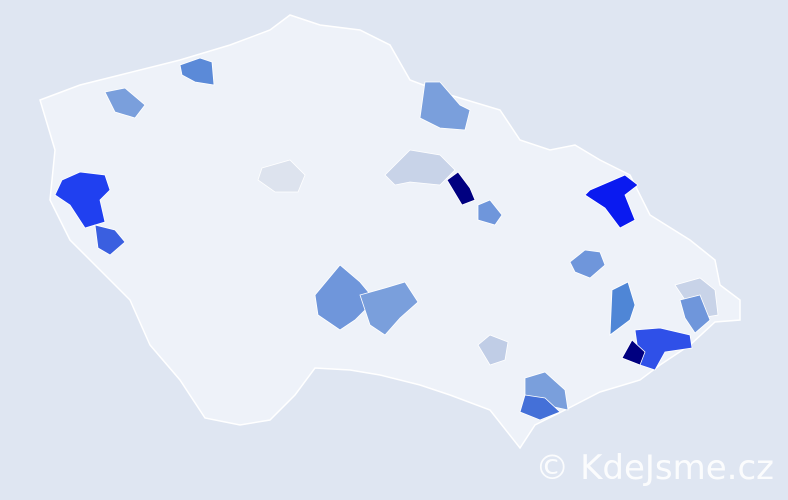  I want to click on region-north-light, so click(420, 167).